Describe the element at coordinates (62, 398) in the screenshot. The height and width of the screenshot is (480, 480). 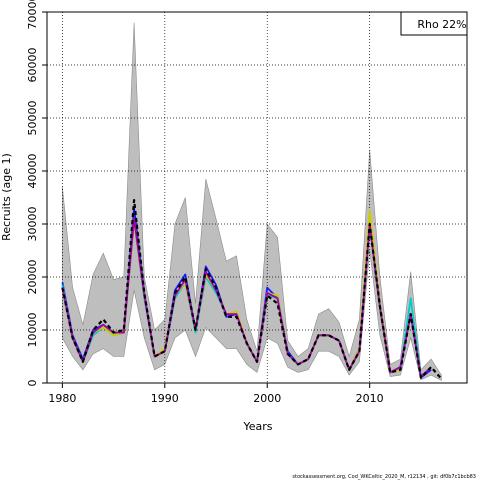
I see `x-tick-label: 1980` at that location.